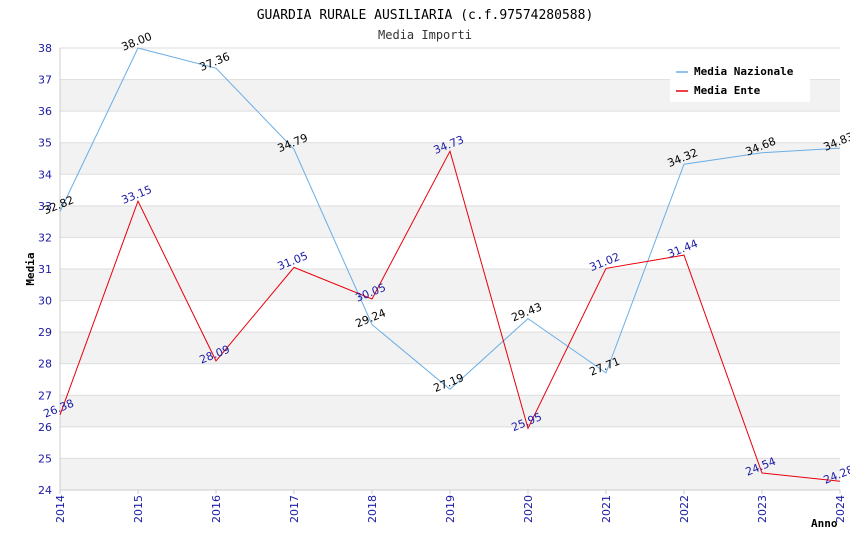 This screenshot has width=850, height=550. What do you see at coordinates (45, 206) in the screenshot?
I see `y-tick-label: 33` at bounding box center [45, 206].